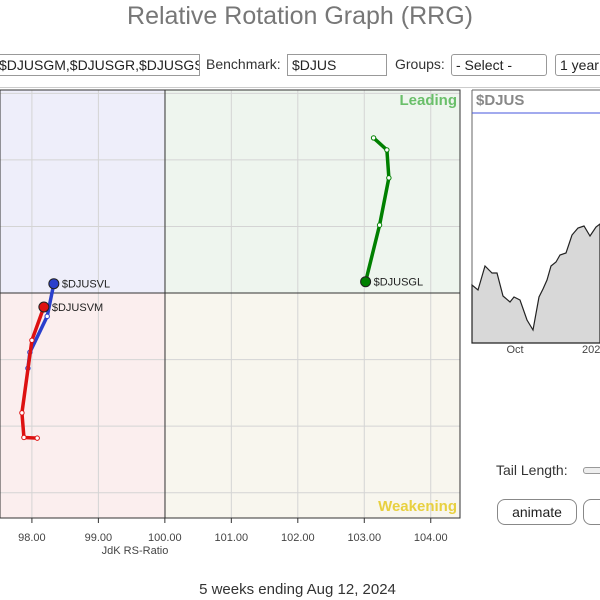 This screenshot has width=600, height=600. Describe the element at coordinates (537, 512) in the screenshot. I see `animate-button: animate` at that location.